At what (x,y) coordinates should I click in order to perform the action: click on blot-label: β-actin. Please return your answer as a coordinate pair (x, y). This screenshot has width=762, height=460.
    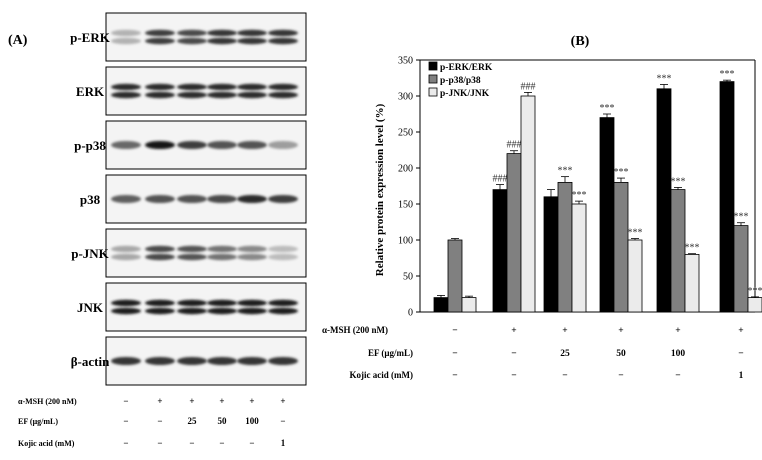
    Looking at the image, I should click on (90, 361).